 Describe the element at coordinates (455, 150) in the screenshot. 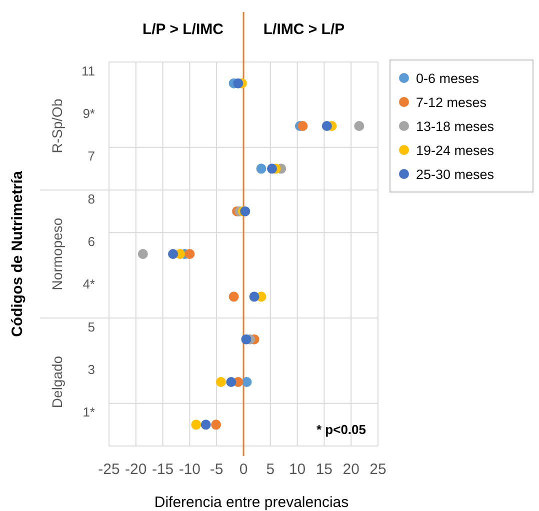

I see `legend-label: 19-24 meses` at that location.